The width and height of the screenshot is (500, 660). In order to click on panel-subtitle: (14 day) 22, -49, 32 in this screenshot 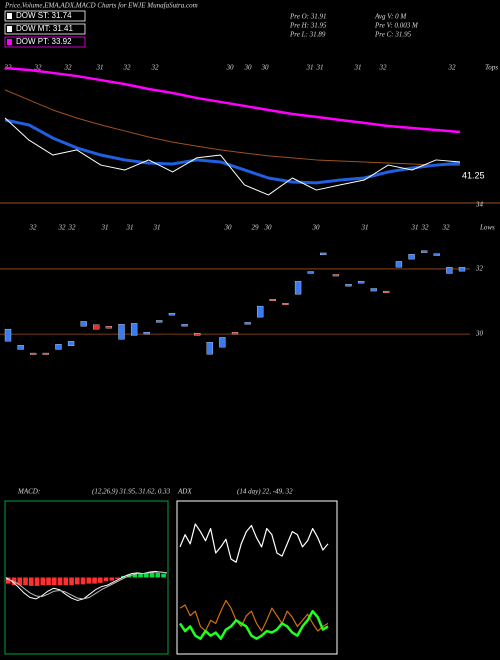, I will do `click(265, 492)`.